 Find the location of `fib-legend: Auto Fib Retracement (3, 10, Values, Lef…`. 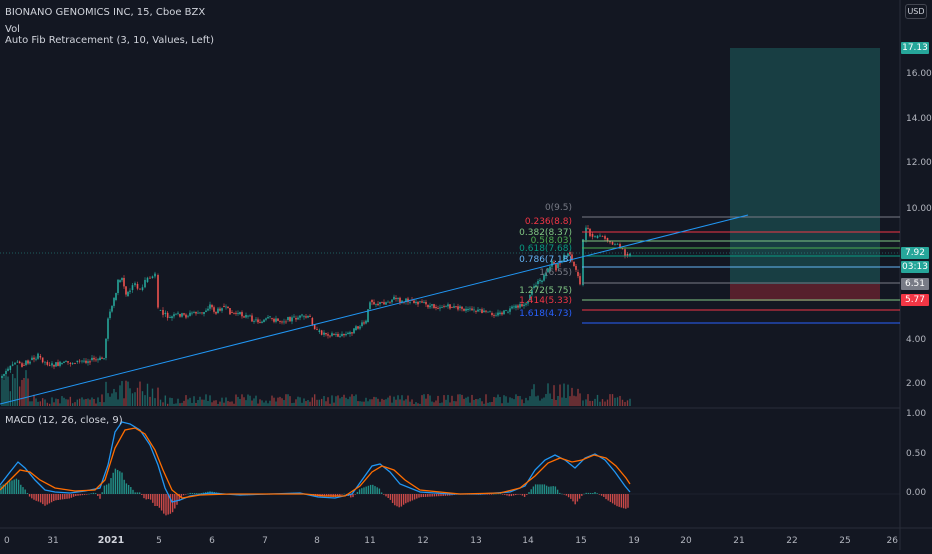

fib-legend: Auto Fib Retracement (3, 10, Values, Lef… is located at coordinates (109, 40).